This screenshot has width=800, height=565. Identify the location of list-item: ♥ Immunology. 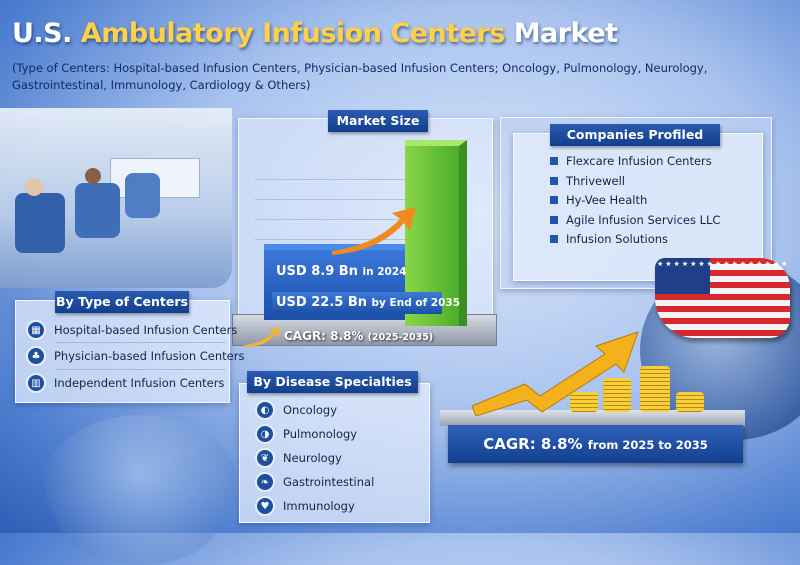
(314, 506).